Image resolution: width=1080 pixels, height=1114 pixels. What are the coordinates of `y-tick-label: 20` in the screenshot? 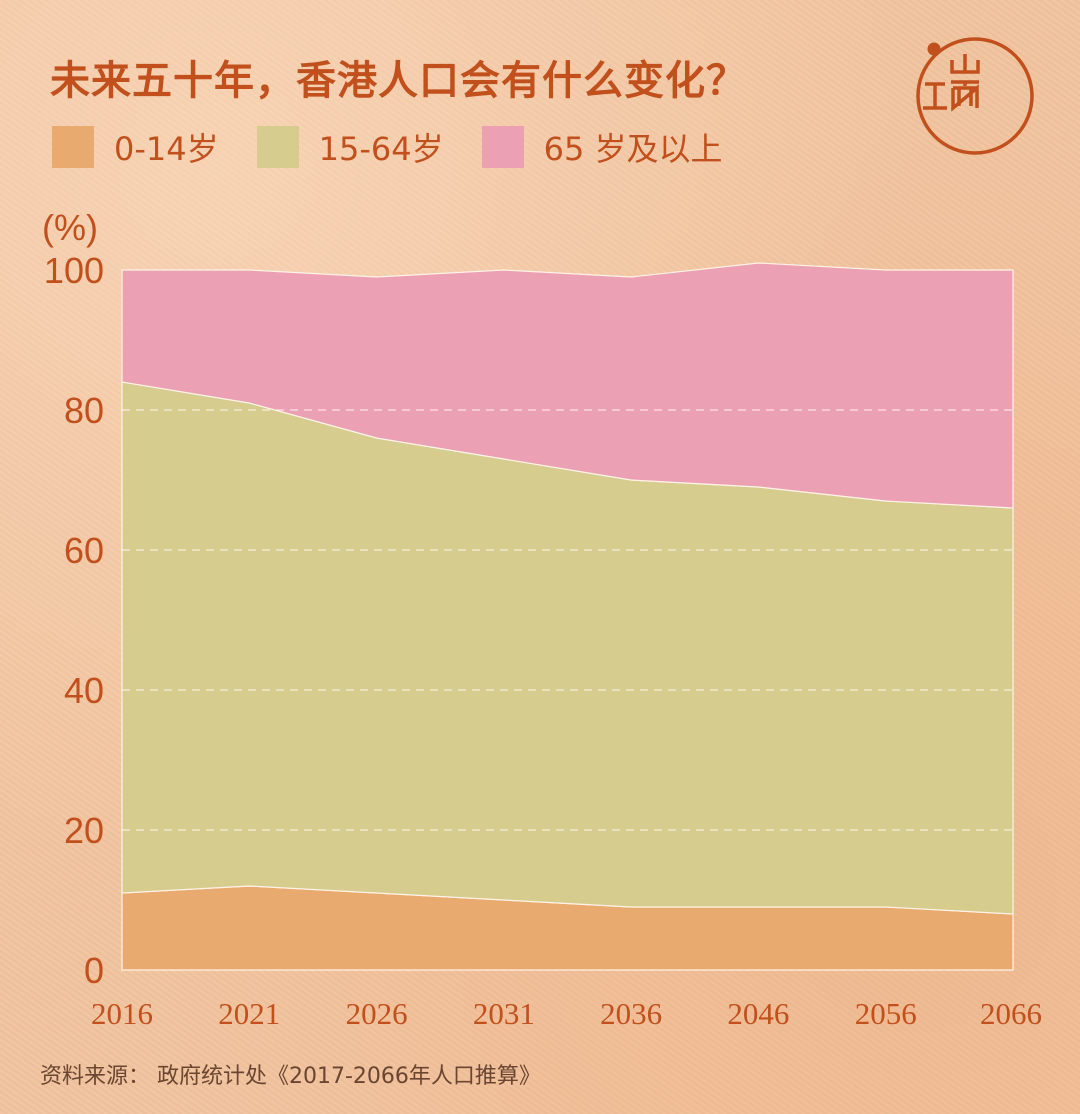 It's located at (84, 830).